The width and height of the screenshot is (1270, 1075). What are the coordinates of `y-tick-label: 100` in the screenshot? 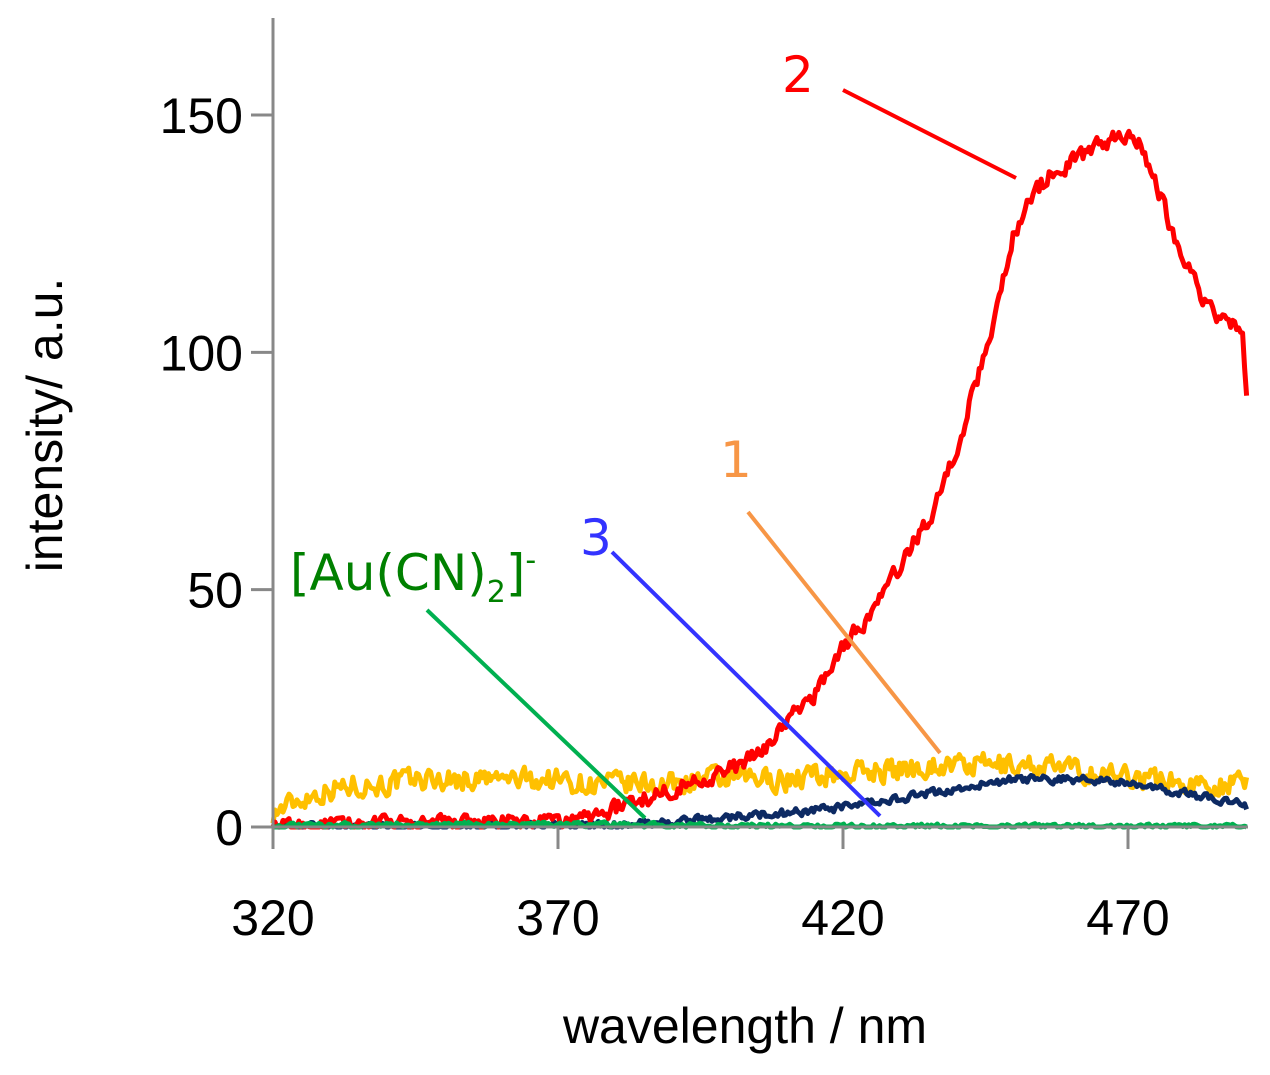 It's located at (201, 353).